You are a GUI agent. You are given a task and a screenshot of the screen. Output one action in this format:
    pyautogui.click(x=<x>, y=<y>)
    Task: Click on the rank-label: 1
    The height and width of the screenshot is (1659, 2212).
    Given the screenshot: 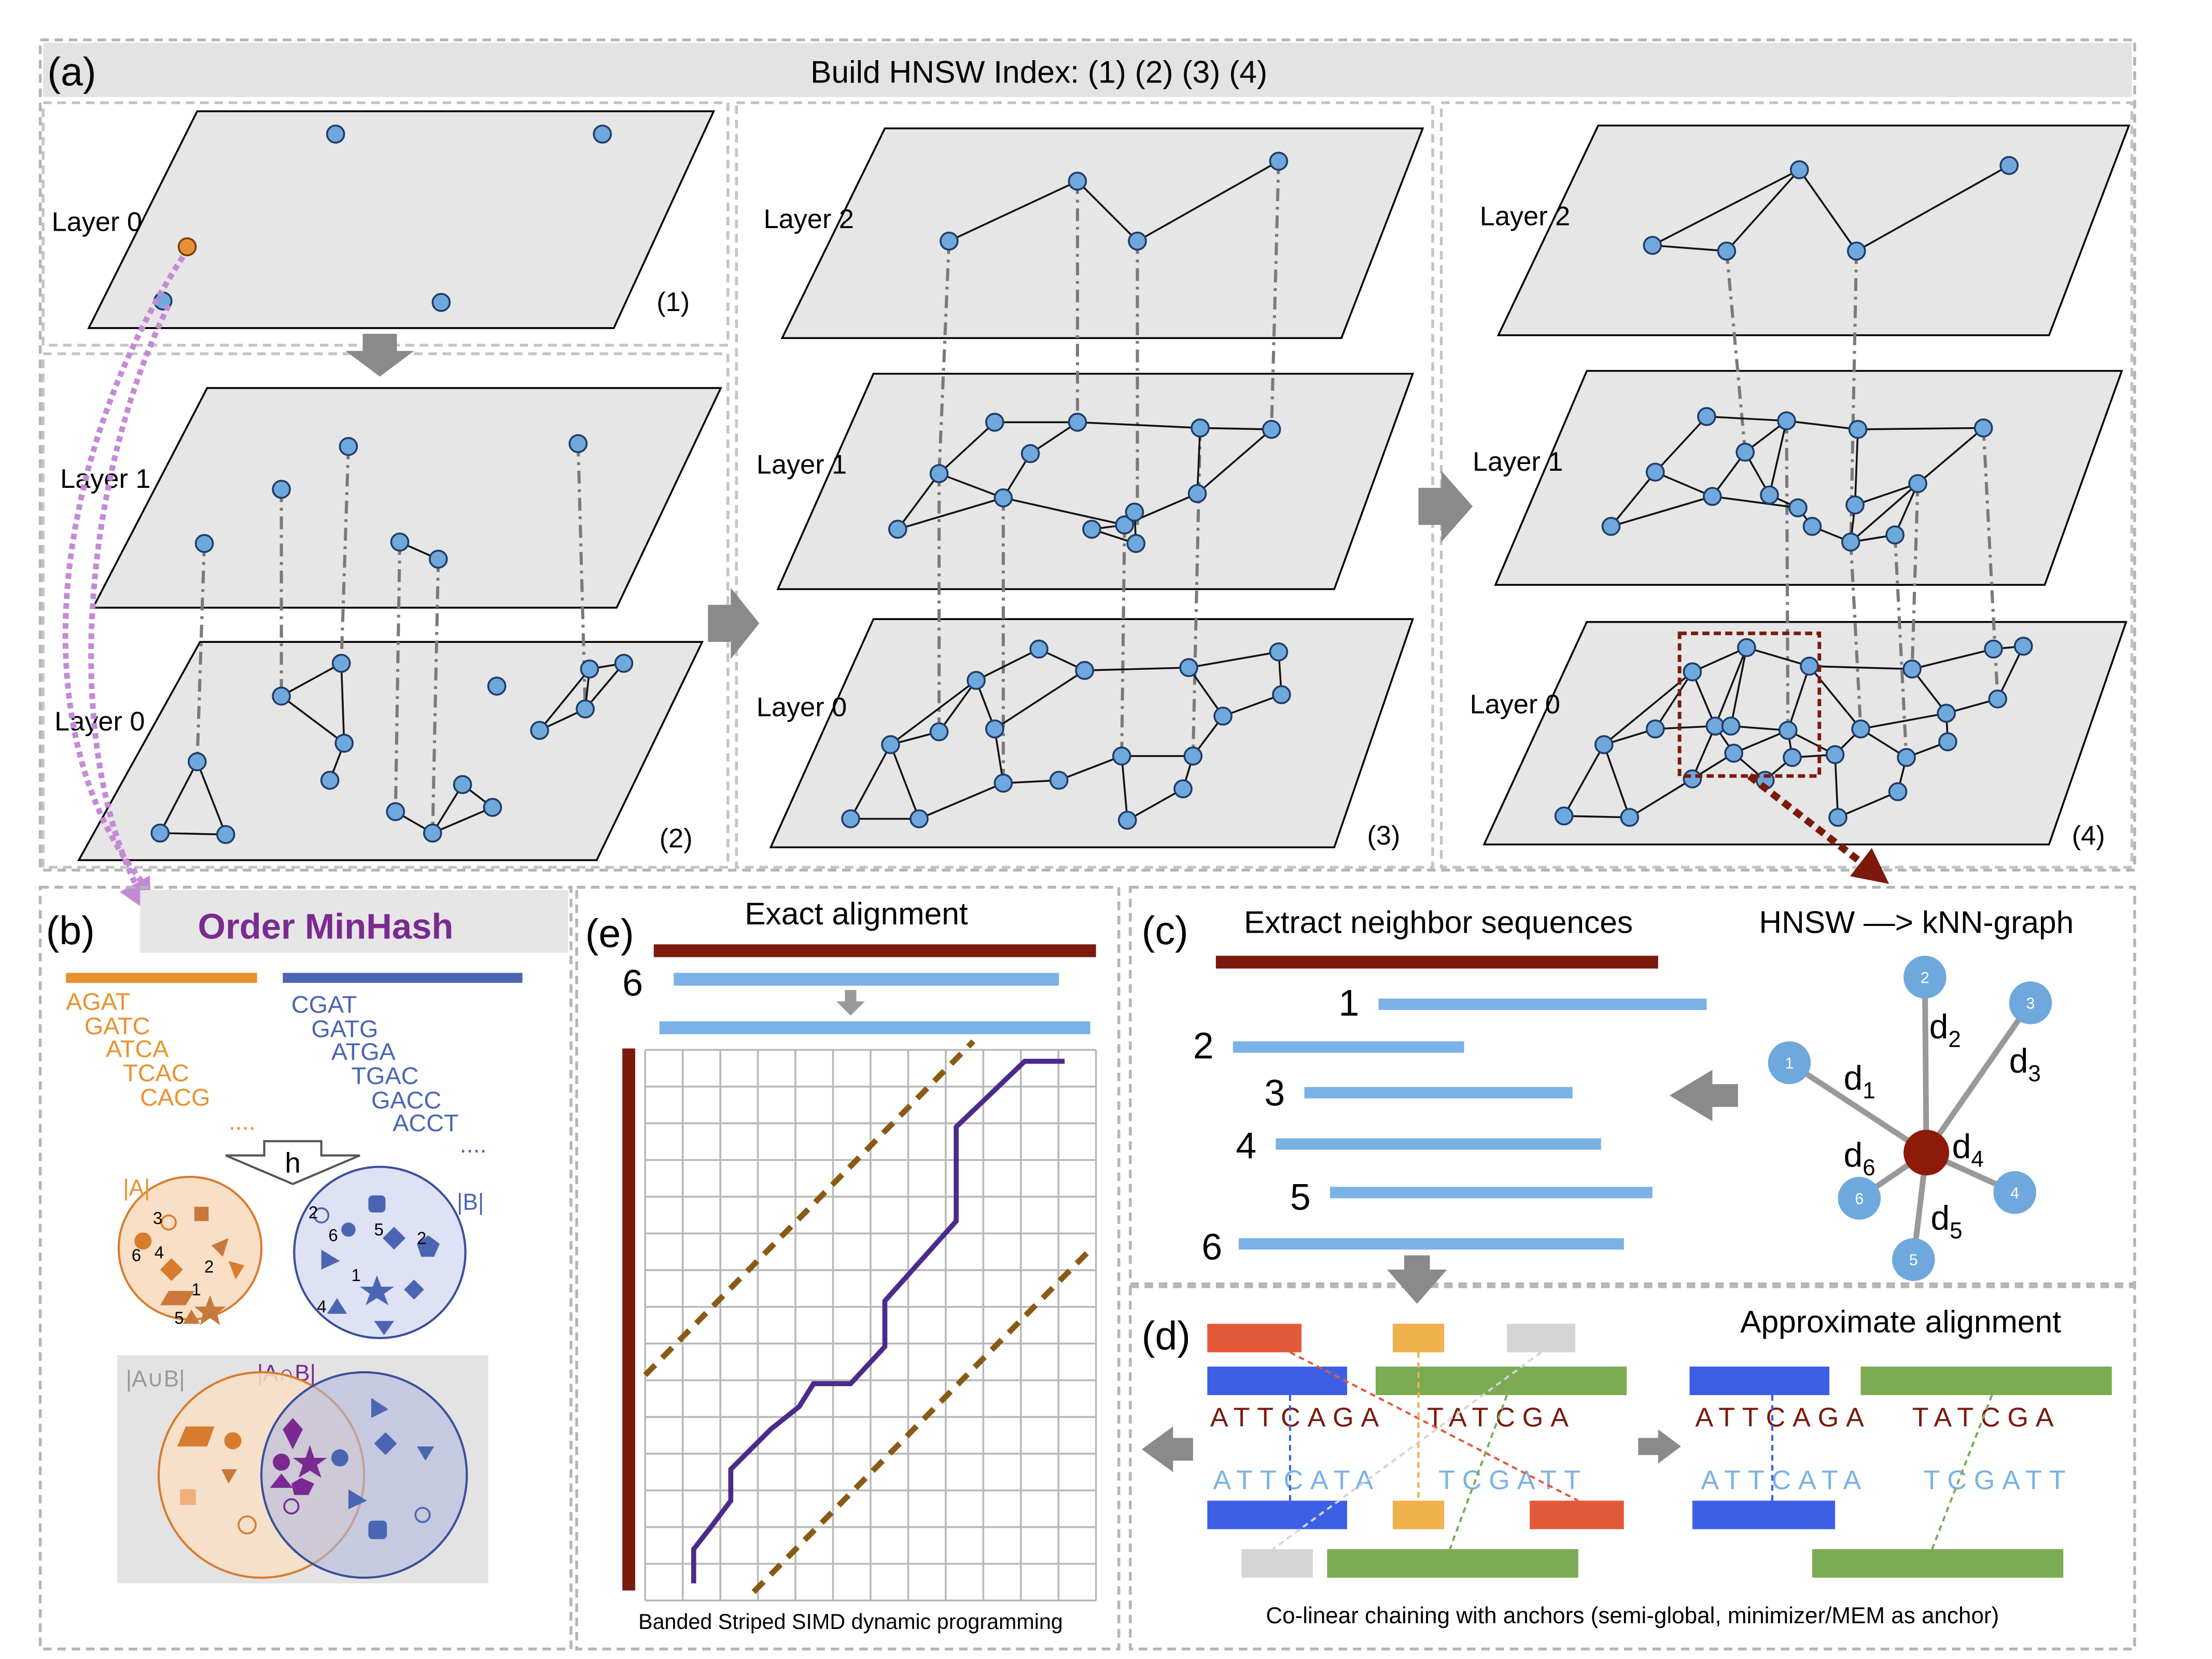 What is the action you would take?
    pyautogui.click(x=355, y=1276)
    